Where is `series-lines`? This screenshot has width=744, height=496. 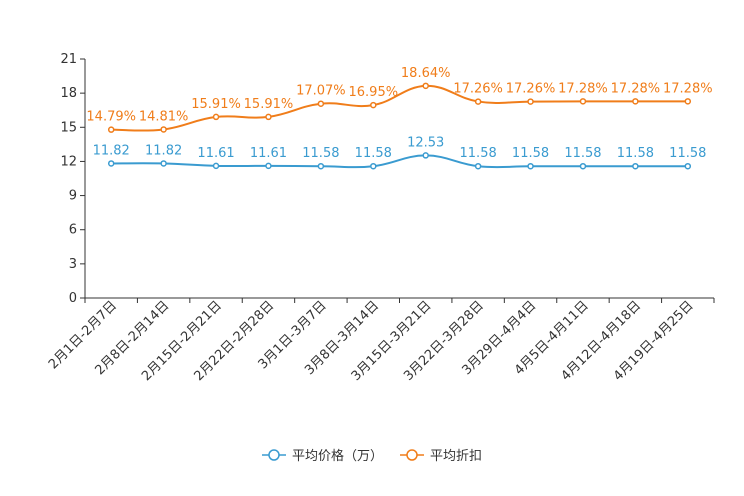 series-lines is located at coordinates (399, 126).